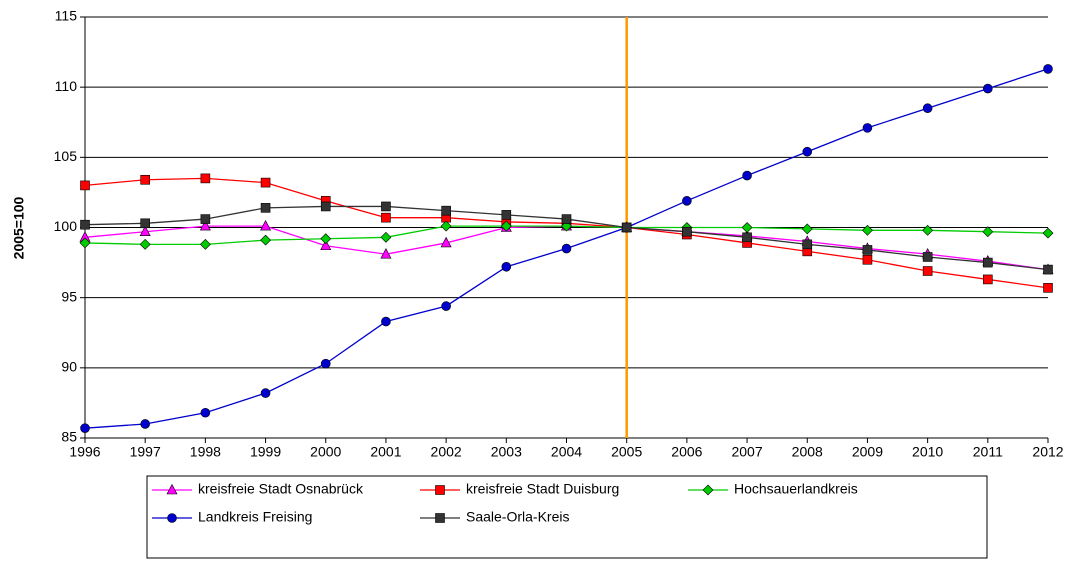 Image resolution: width=1071 pixels, height=562 pixels. What do you see at coordinates (867, 452) in the screenshot?
I see `x-tick-label: 2009` at bounding box center [867, 452].